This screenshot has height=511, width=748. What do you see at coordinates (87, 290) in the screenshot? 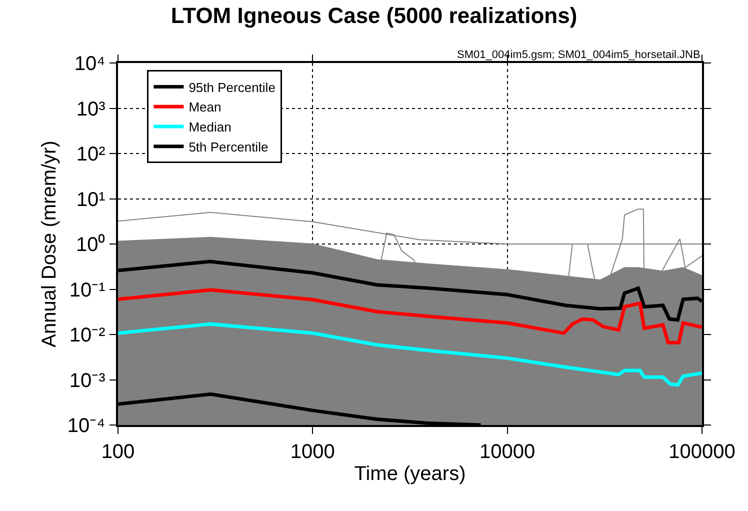
I see `y-tick-label: 10⁻¹` at bounding box center [87, 290].